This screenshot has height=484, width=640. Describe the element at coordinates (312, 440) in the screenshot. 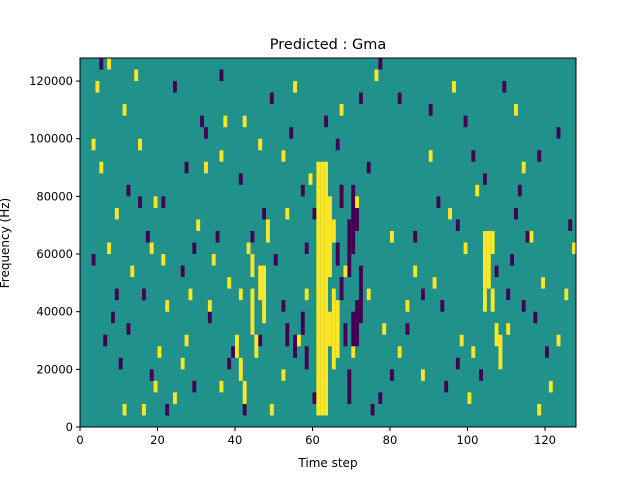

I see `x-tick-label: 60` at that location.